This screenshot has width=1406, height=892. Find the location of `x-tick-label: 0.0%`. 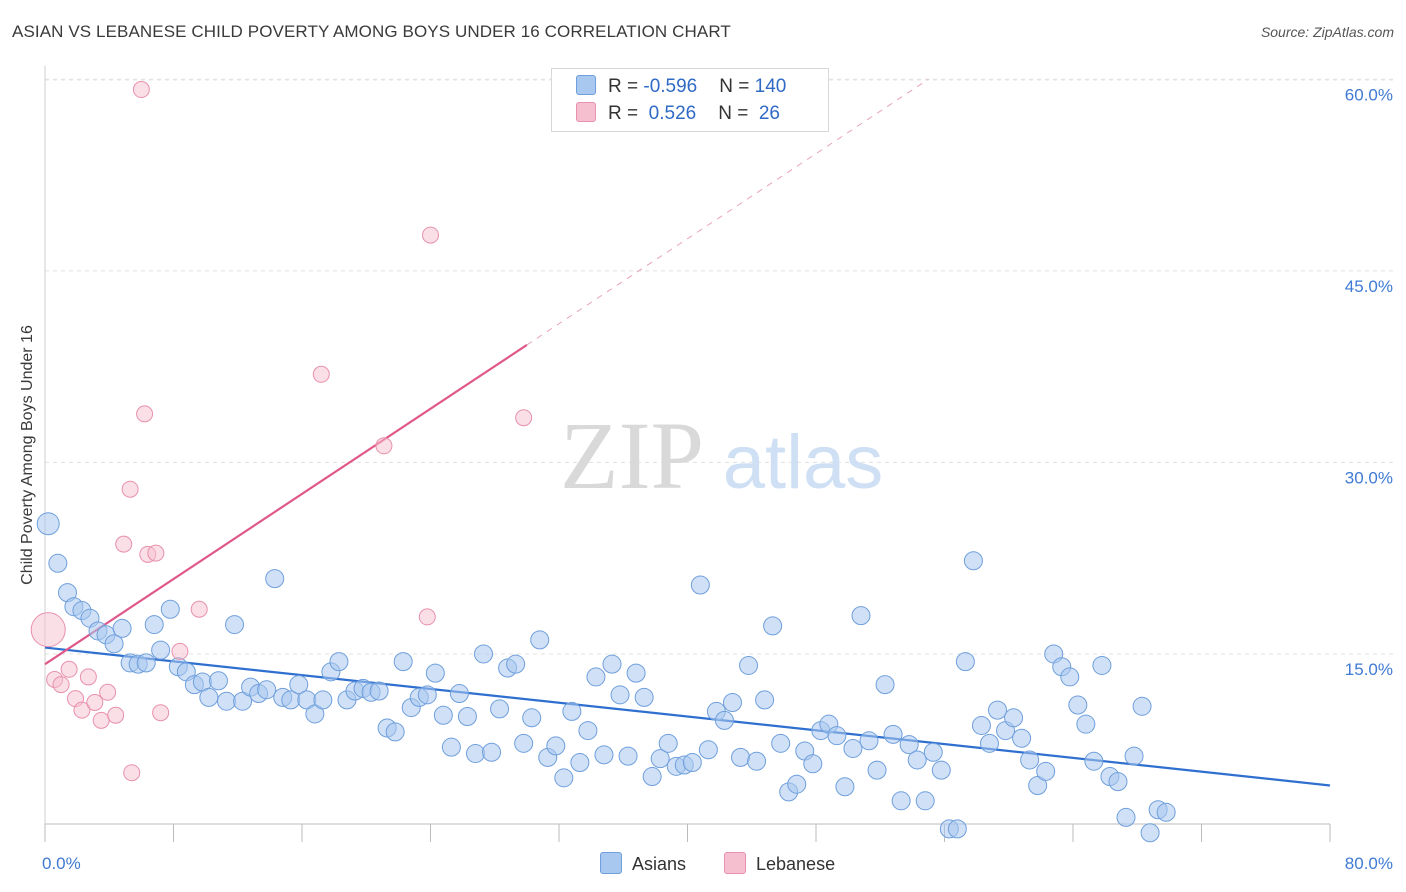

x-tick-label: 0.0% is located at coordinates (61, 863).